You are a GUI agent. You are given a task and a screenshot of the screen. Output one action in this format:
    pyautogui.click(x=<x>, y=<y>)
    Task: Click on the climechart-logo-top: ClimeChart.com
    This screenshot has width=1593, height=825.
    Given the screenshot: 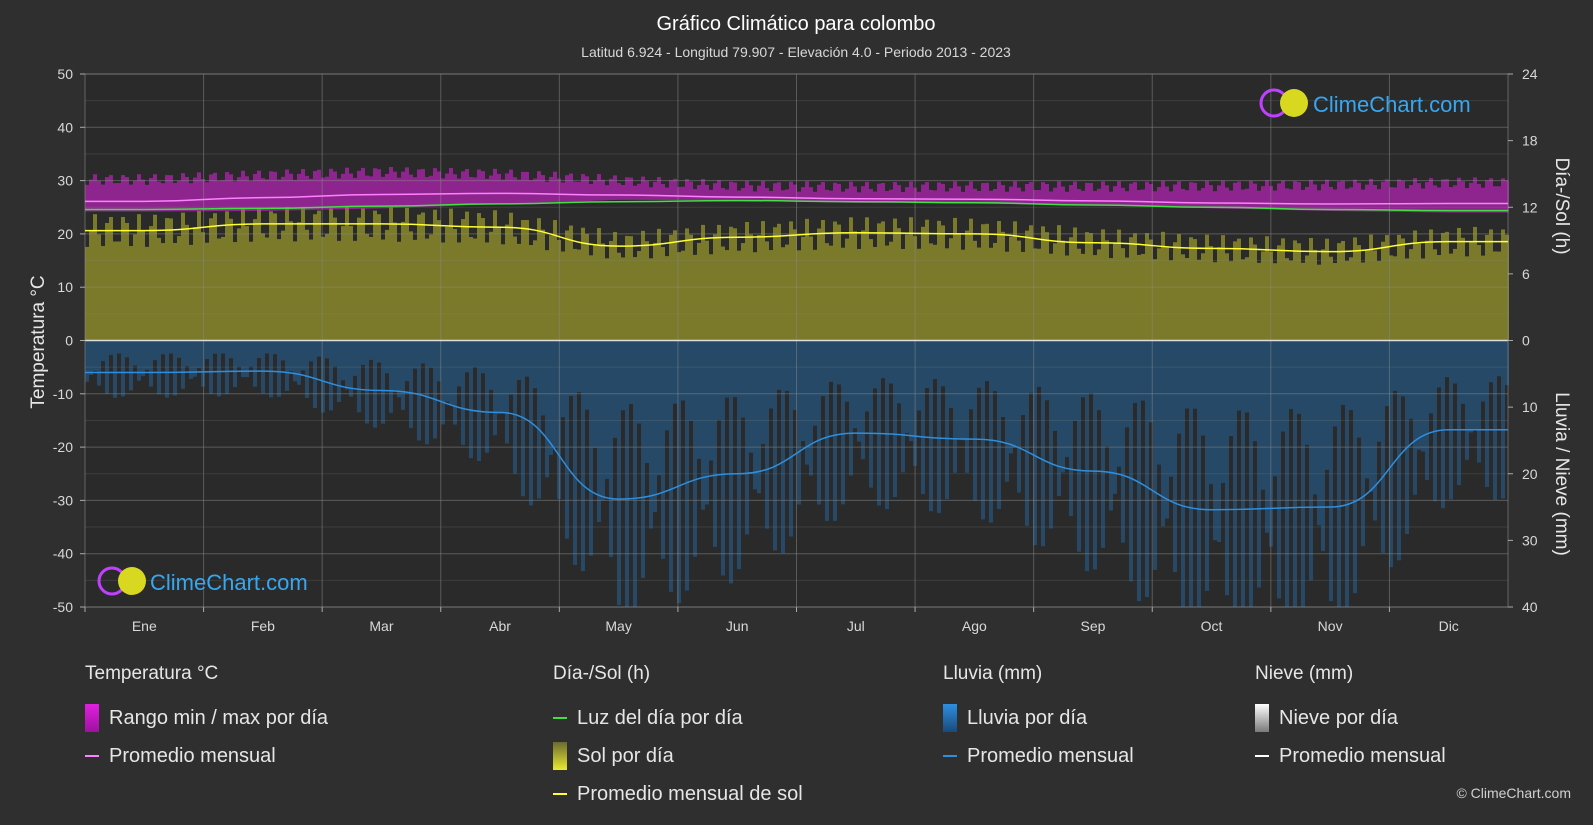 What is the action you would take?
    pyautogui.click(x=1365, y=103)
    